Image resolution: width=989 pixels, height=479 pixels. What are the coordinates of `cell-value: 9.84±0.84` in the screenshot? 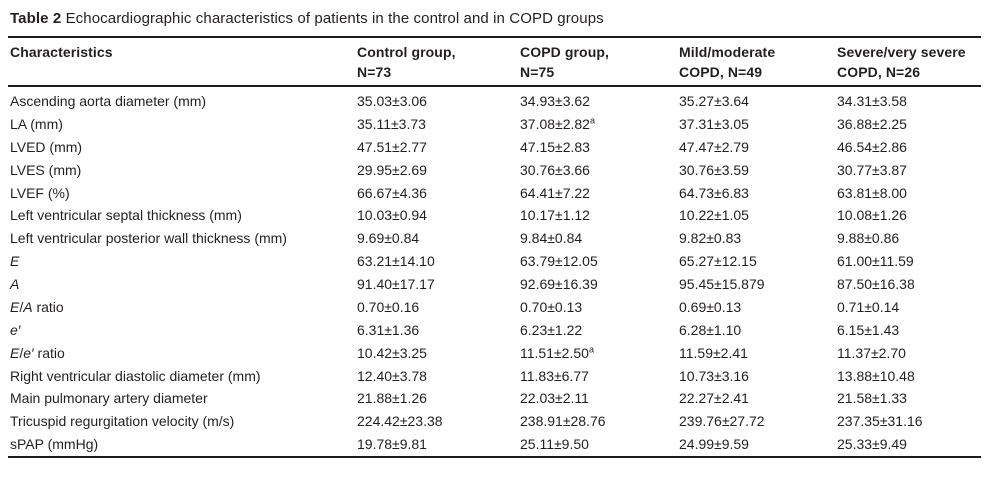 It's located at (551, 238).